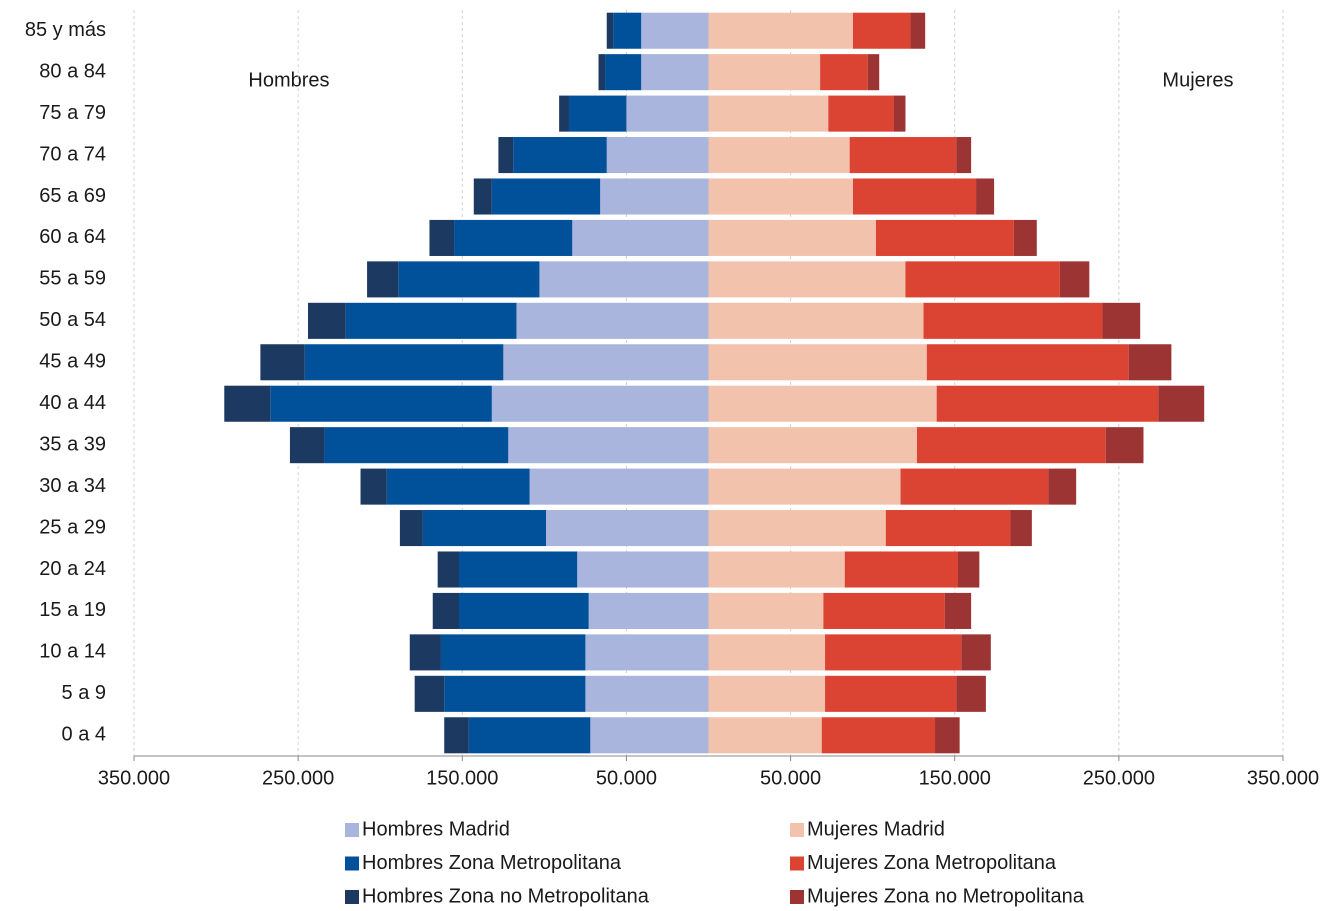 This screenshot has height=911, width=1337. What do you see at coordinates (65, 30) in the screenshot?
I see `y-tick-label: 85 y más` at bounding box center [65, 30].